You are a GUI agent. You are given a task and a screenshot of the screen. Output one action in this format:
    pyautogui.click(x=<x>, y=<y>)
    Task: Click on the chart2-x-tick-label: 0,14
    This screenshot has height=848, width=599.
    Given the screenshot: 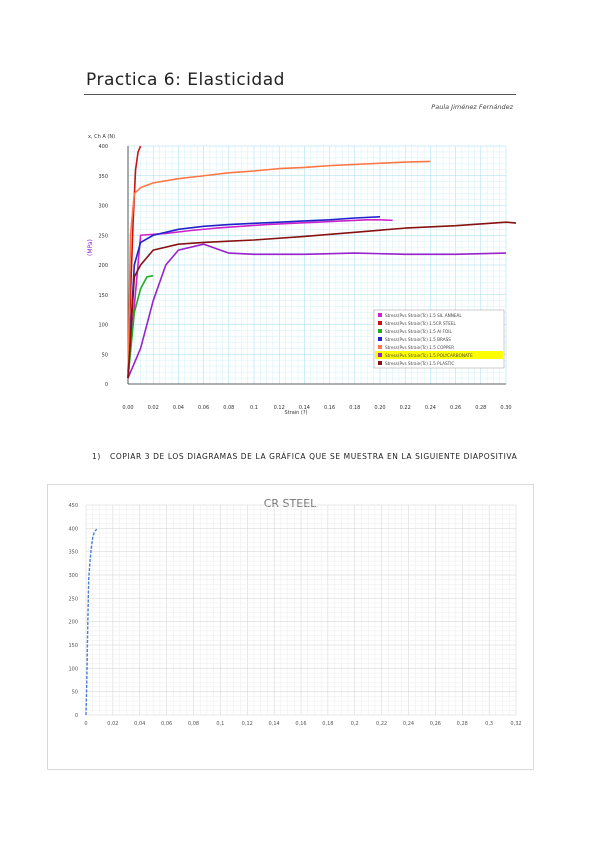 What is the action you would take?
    pyautogui.click(x=274, y=724)
    